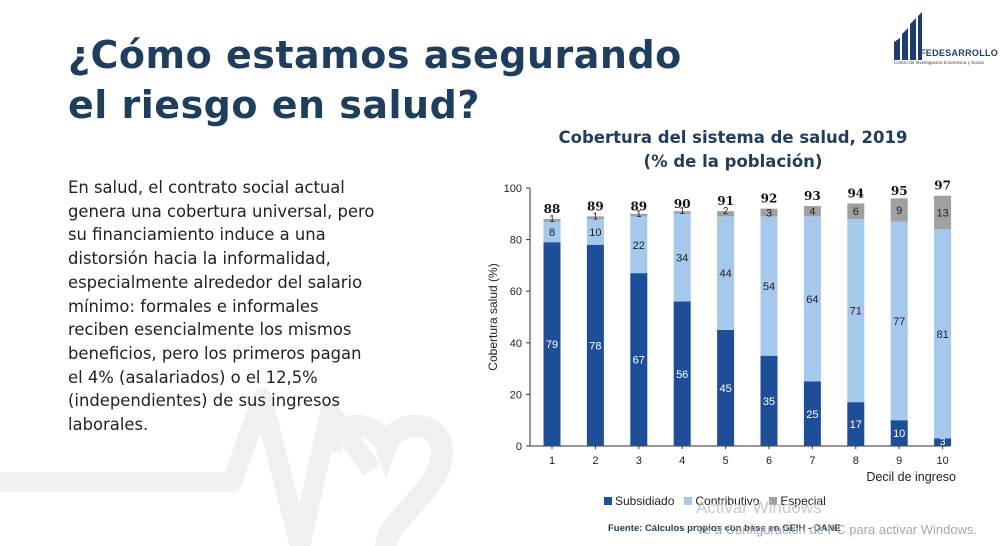  Describe the element at coordinates (725, 201) in the screenshot. I see `total-label: 91` at that location.